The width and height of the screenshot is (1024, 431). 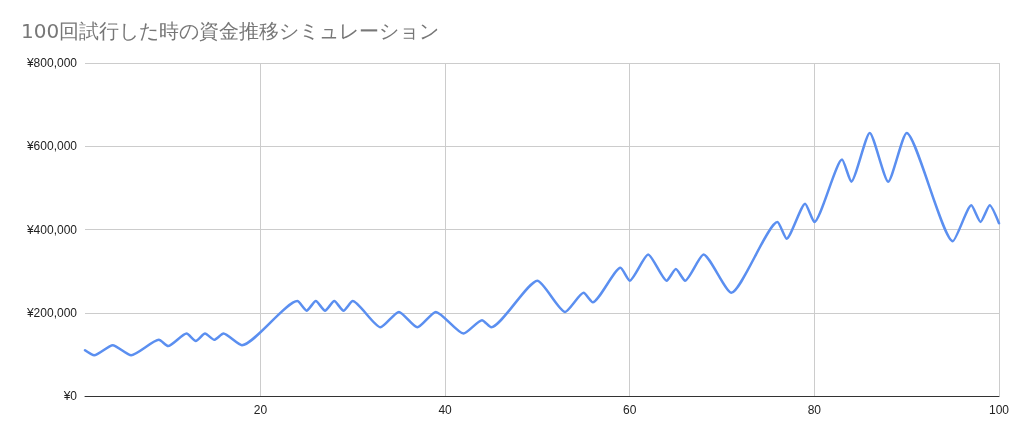 I want to click on x-tick-label: 40, so click(x=445, y=410).